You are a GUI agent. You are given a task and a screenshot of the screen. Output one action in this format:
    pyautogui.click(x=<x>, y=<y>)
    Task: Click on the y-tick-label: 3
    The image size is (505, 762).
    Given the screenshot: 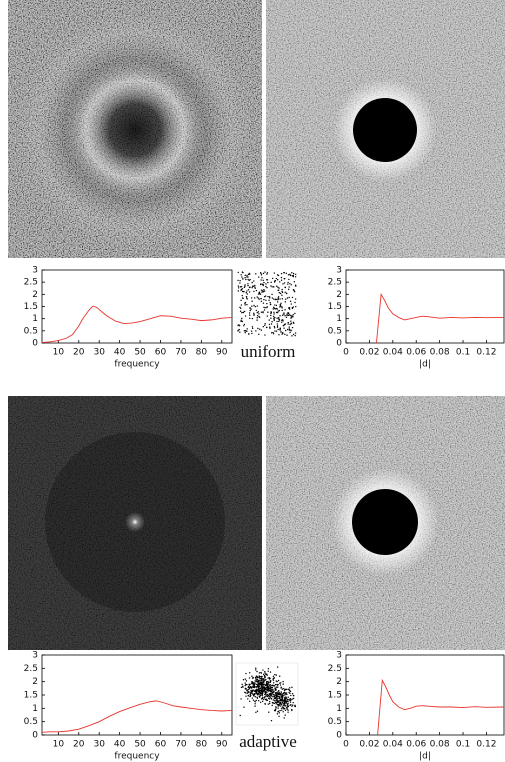 What is the action you would take?
    pyautogui.click(x=35, y=656)
    